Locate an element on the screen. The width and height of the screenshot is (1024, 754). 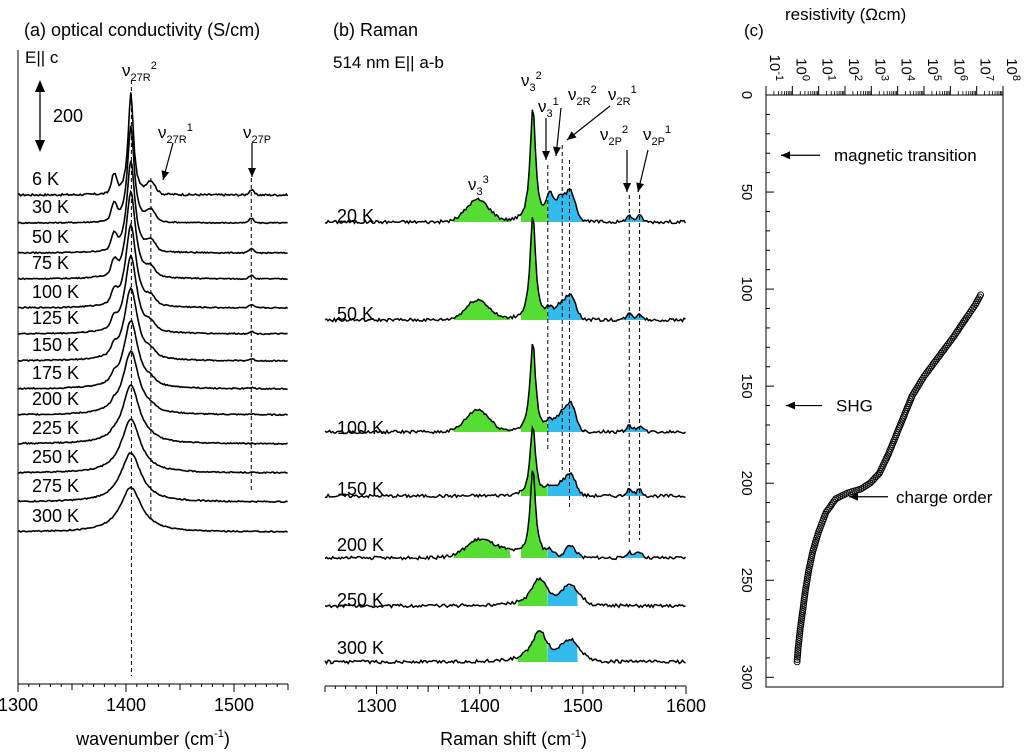
panel-b-nu3-2-label: ν32 is located at coordinates (531, 82).